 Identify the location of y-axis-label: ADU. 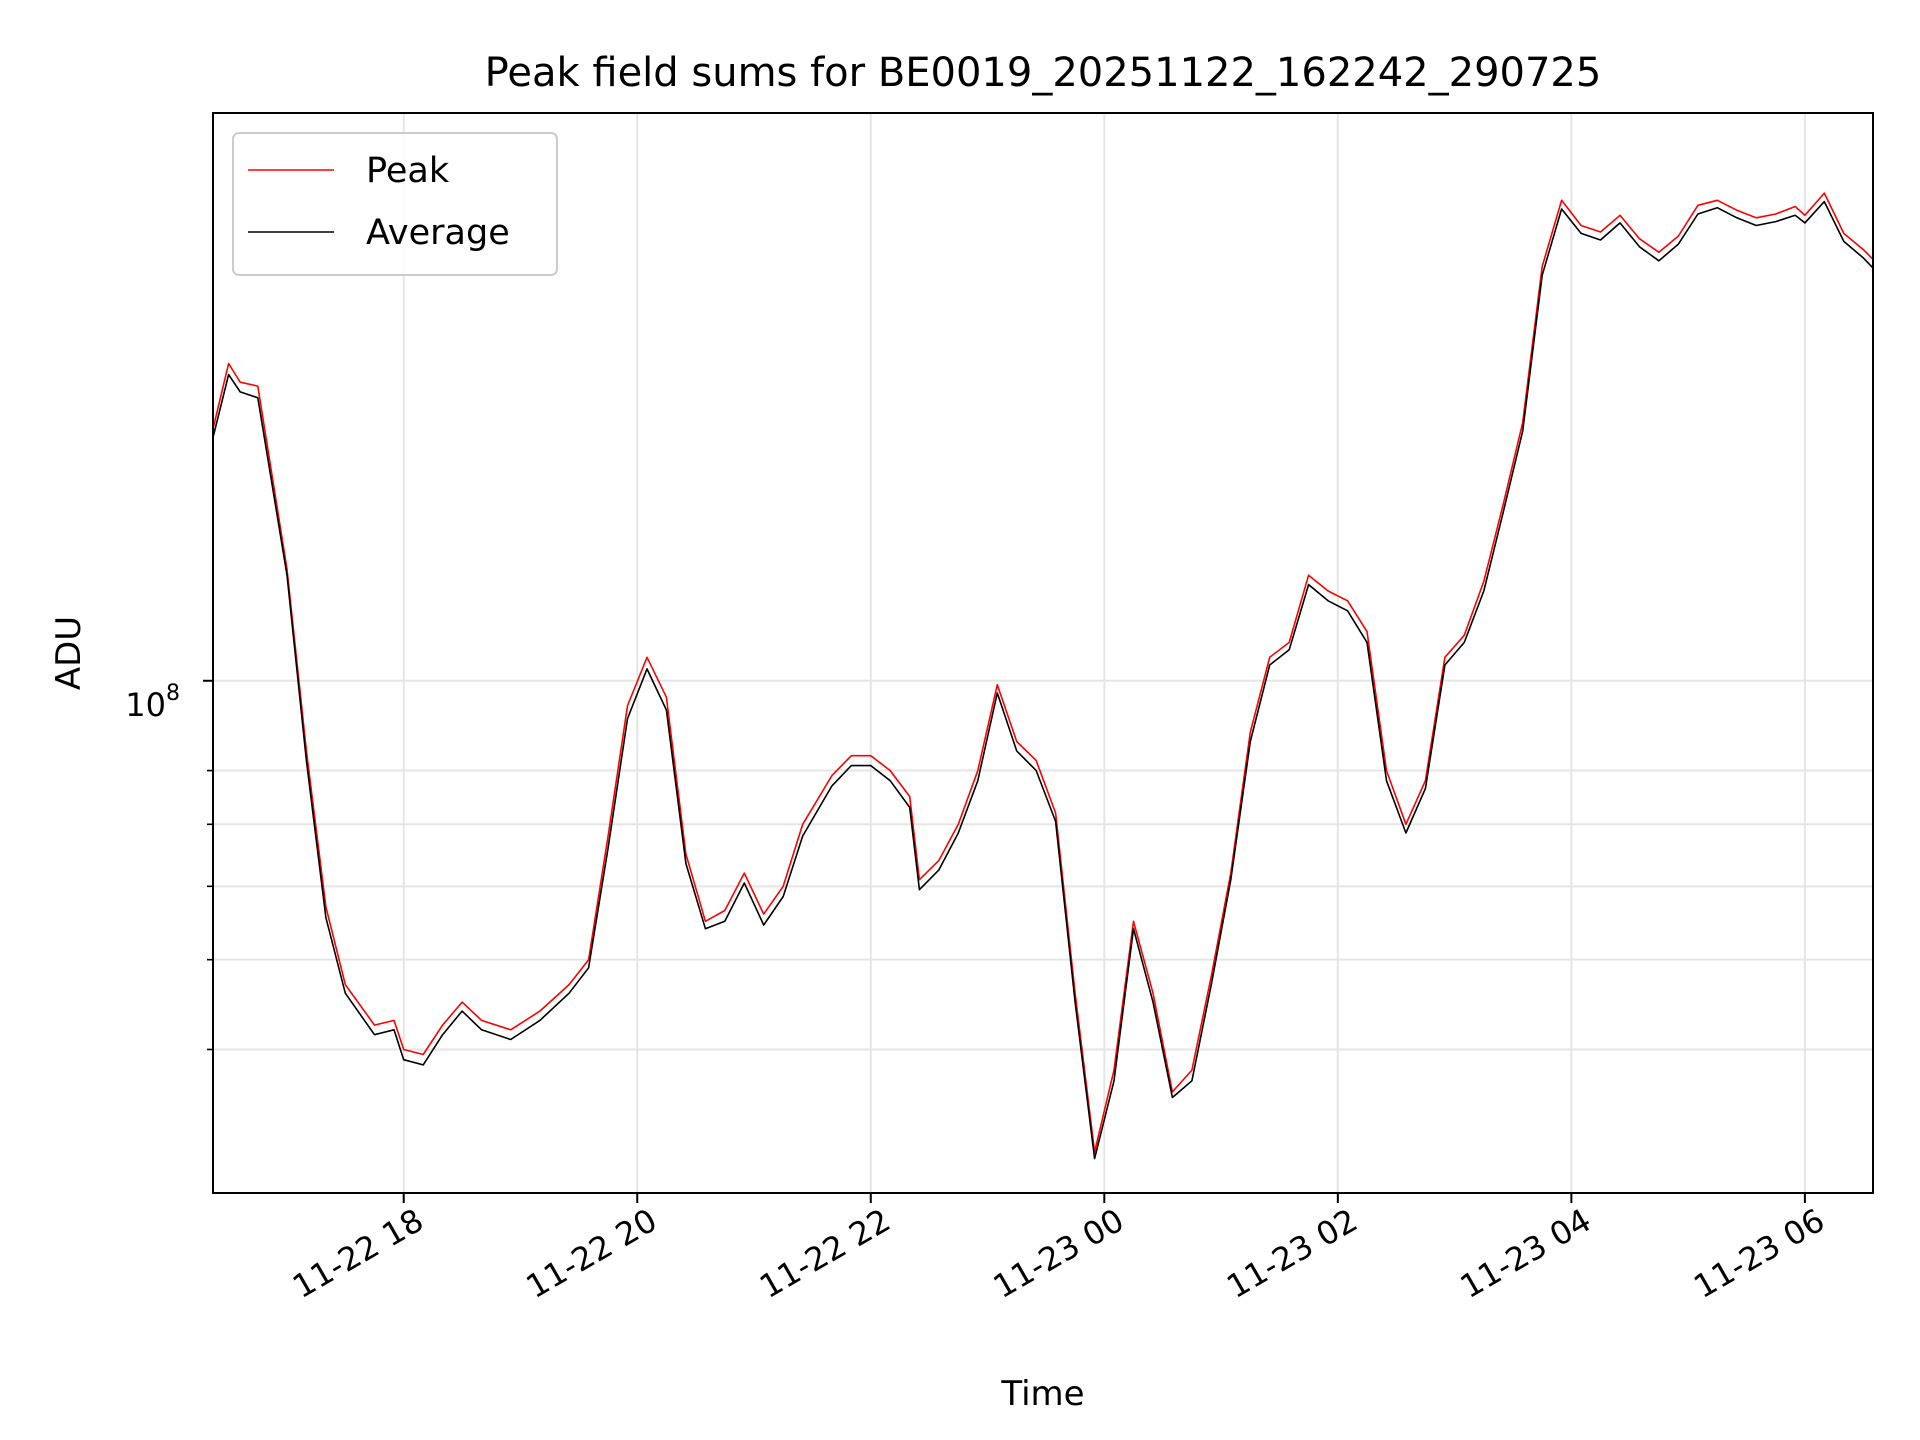
(69, 653).